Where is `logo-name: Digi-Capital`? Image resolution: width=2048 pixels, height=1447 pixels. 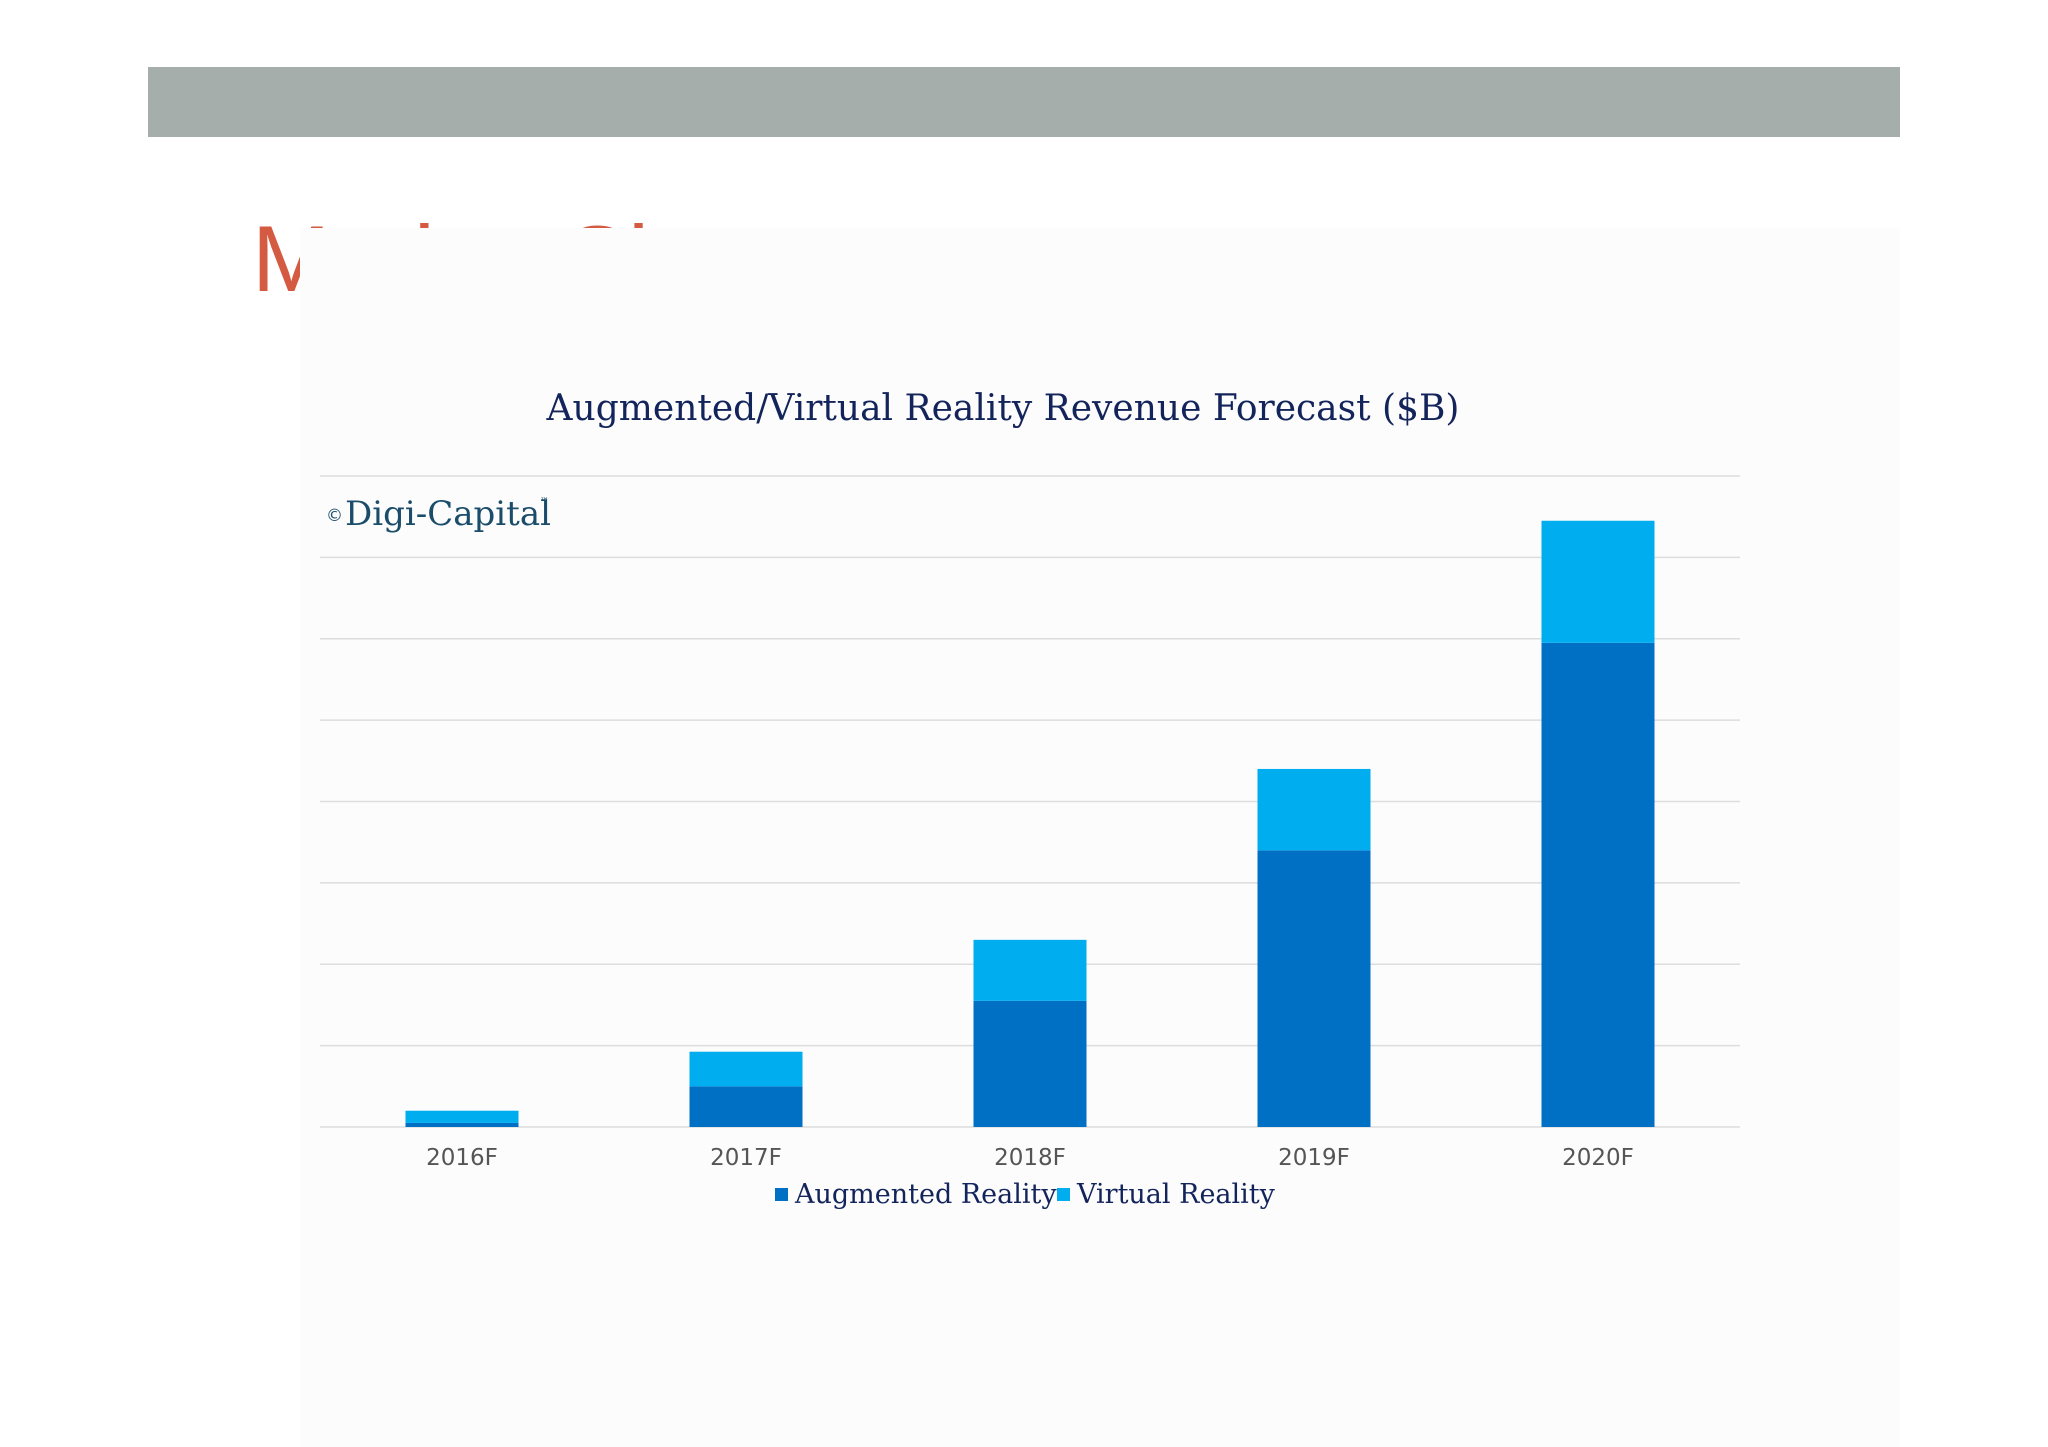 logo-name: Digi-Capital is located at coordinates (448, 514).